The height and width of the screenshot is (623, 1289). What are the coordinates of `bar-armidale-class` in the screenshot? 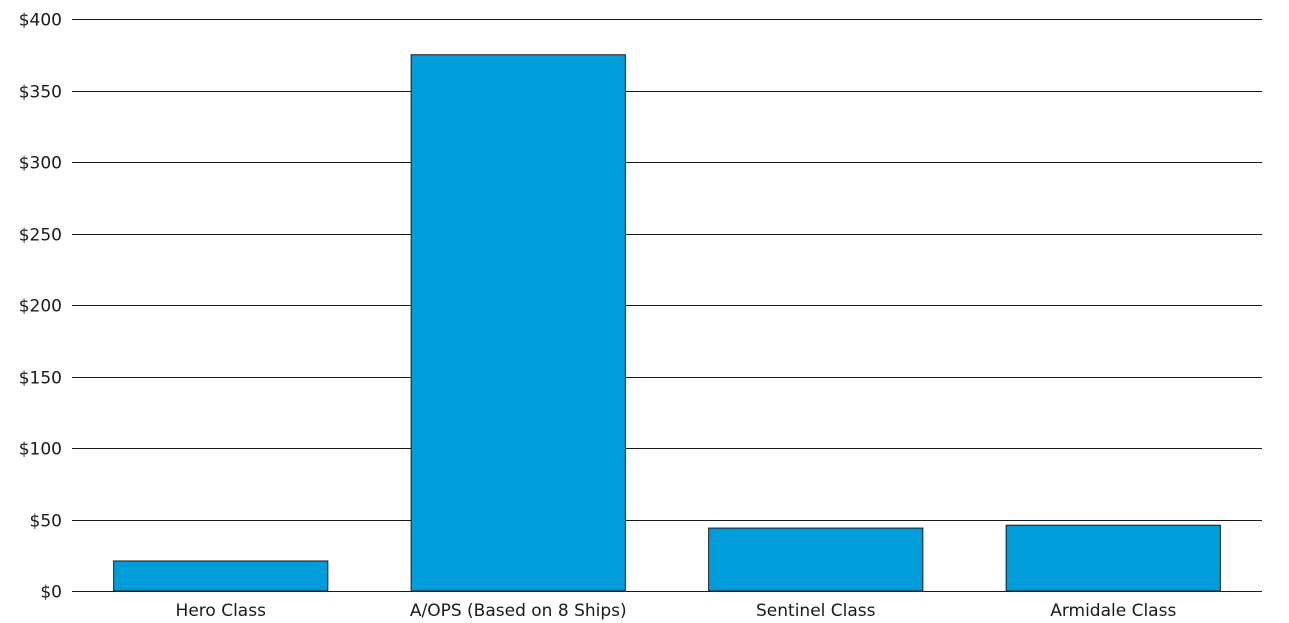 It's located at (1113, 558).